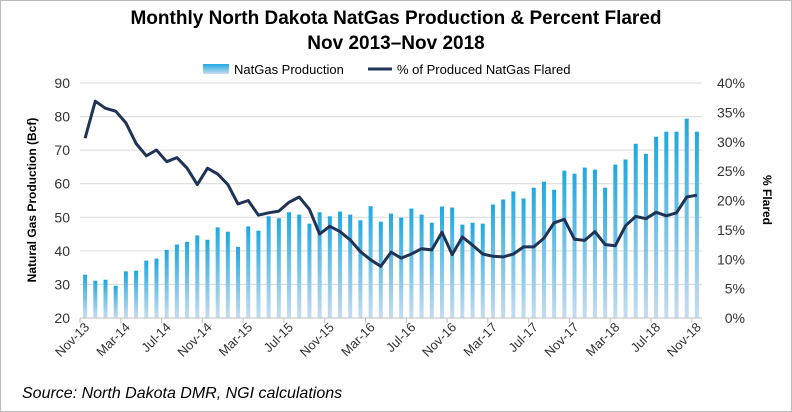 This screenshot has width=792, height=412. What do you see at coordinates (735, 318) in the screenshot?
I see `y2-tick-label: 0%` at bounding box center [735, 318].